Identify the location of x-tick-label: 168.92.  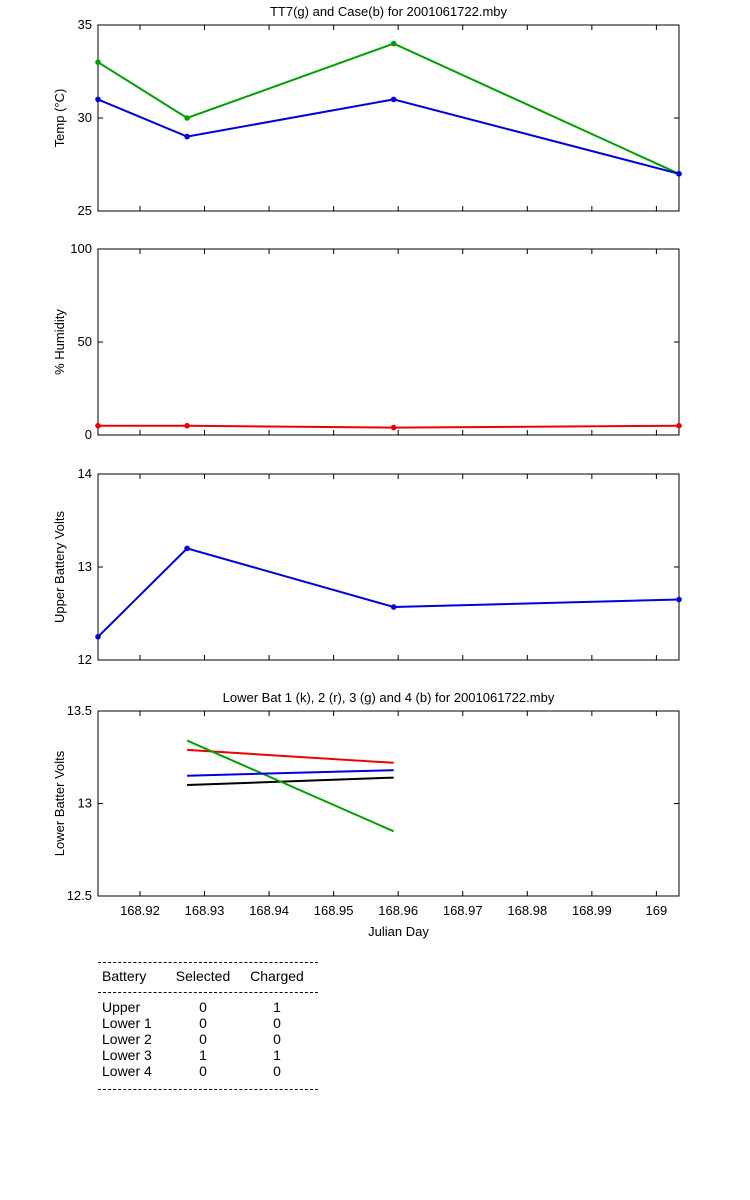
(140, 910).